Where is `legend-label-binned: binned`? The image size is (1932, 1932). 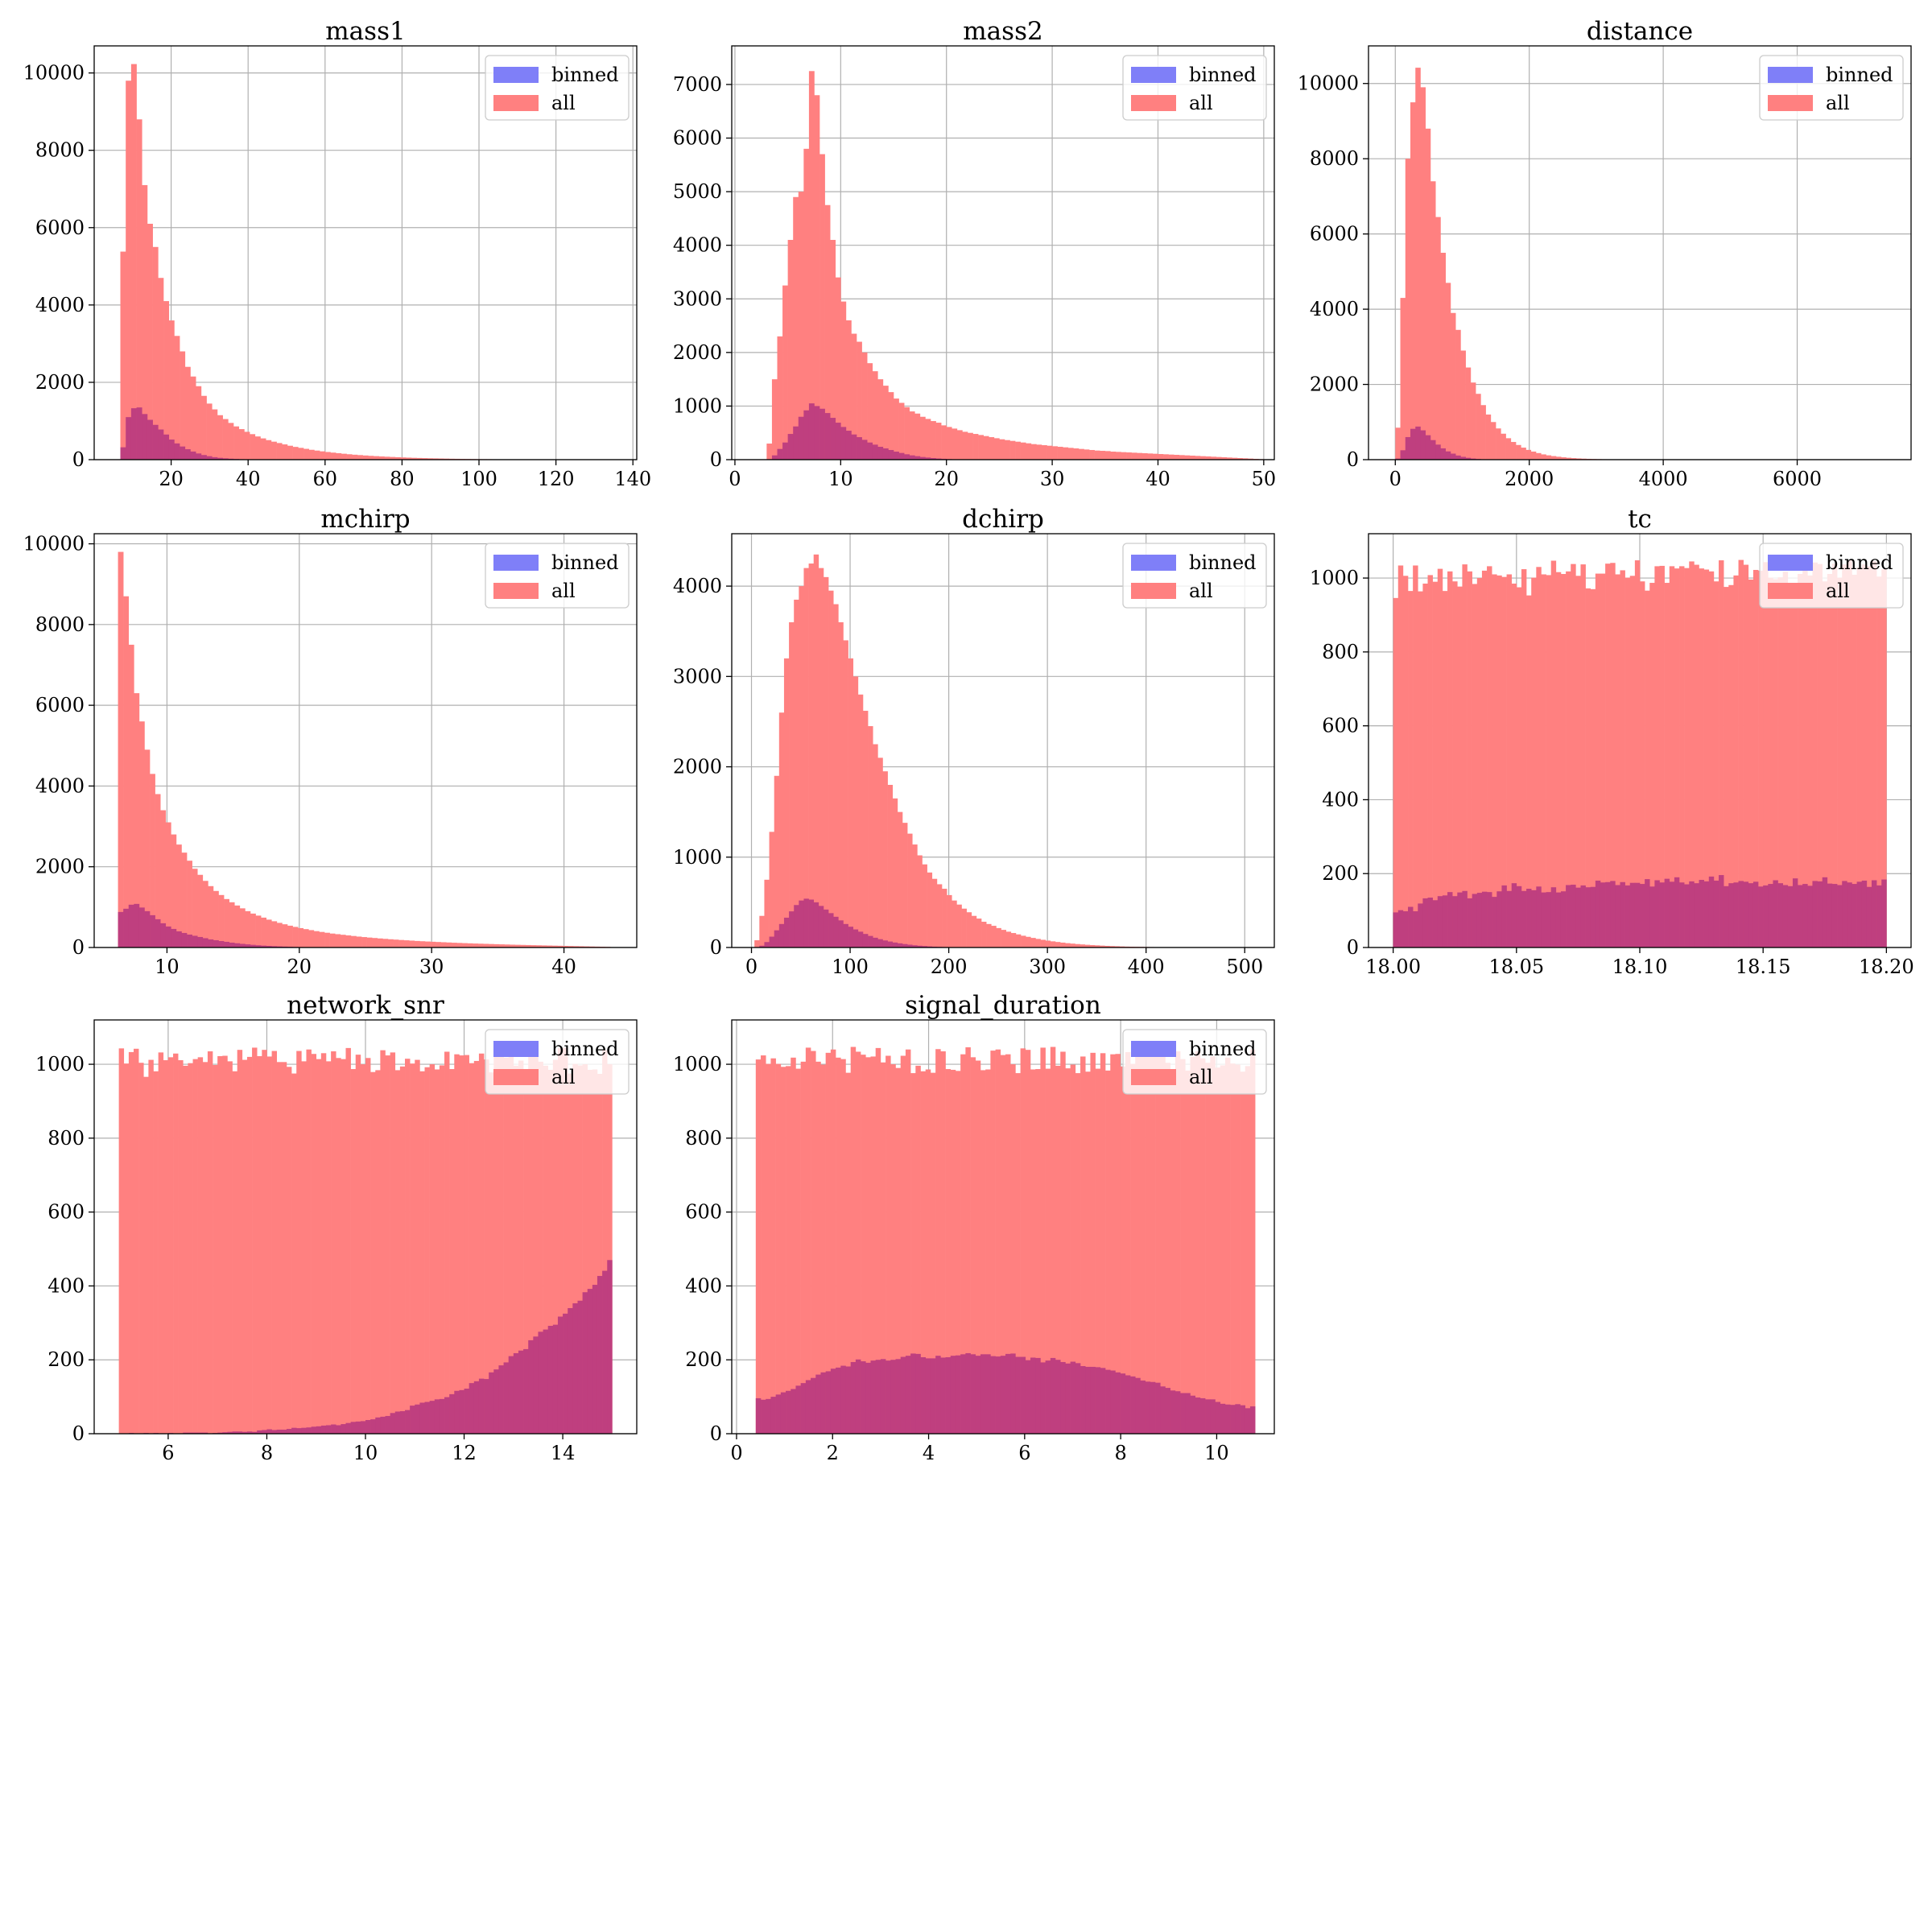
legend-label-binned: binned is located at coordinates (1859, 75).